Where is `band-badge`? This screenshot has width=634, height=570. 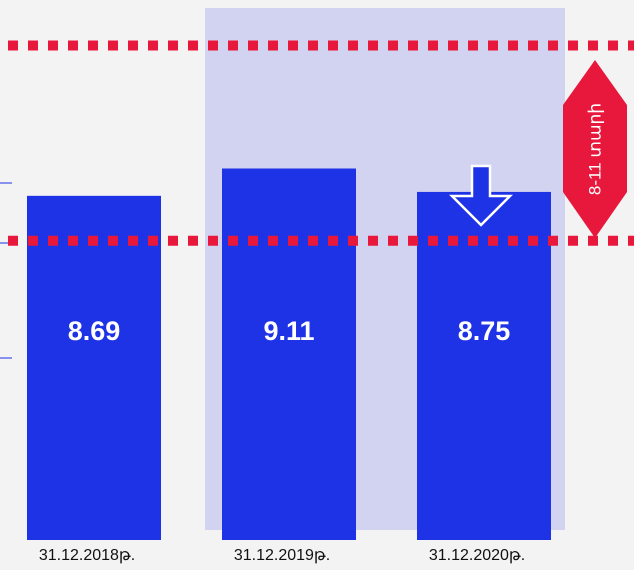 band-badge is located at coordinates (595, 149).